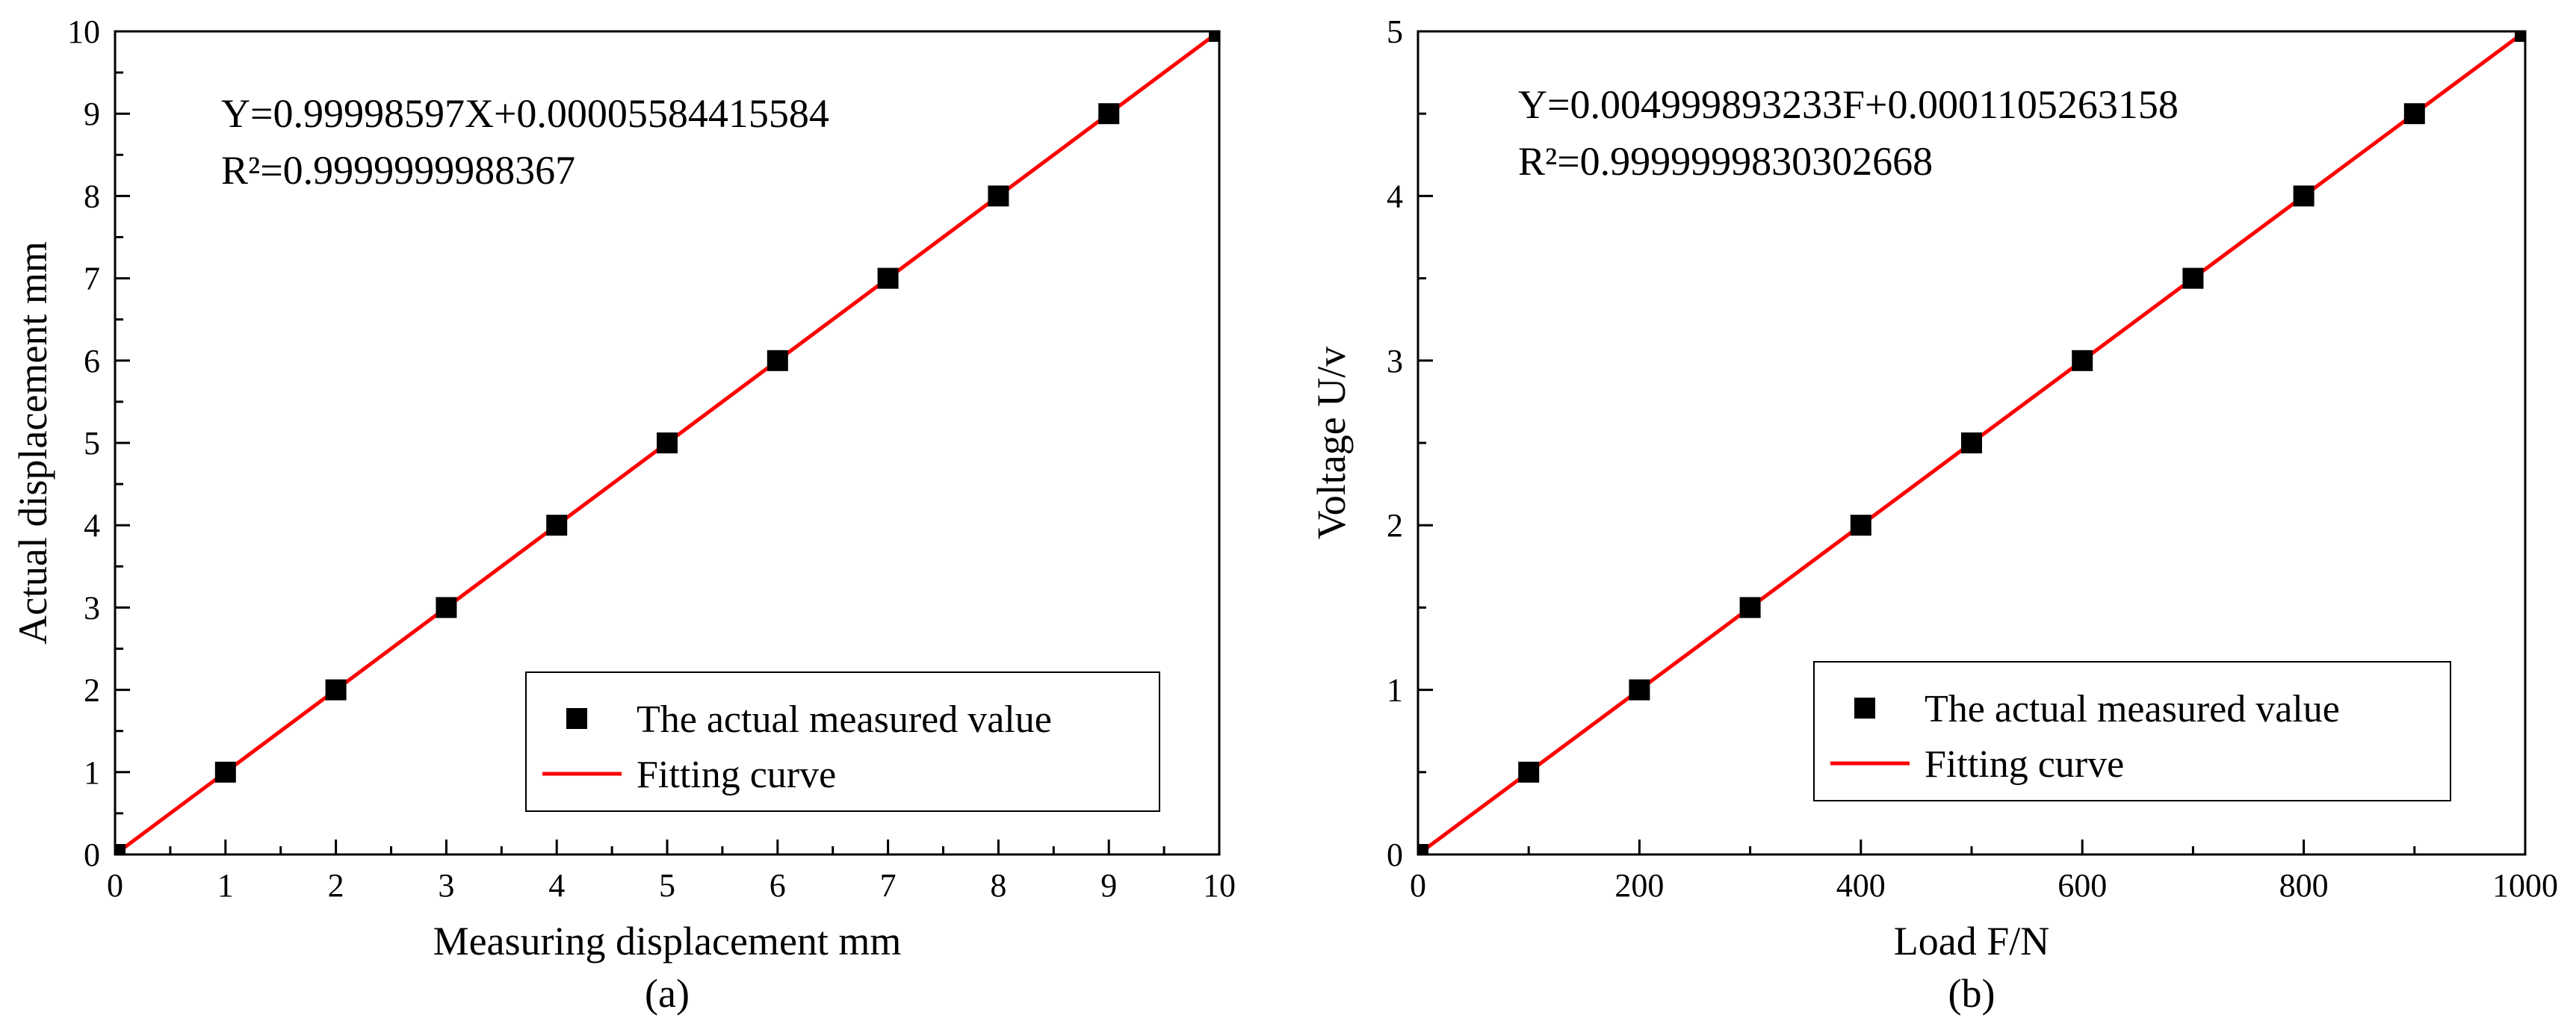 The height and width of the screenshot is (1030, 2576). Describe the element at coordinates (2525, 885) in the screenshot. I see `x-tick-label: 1000` at that location.